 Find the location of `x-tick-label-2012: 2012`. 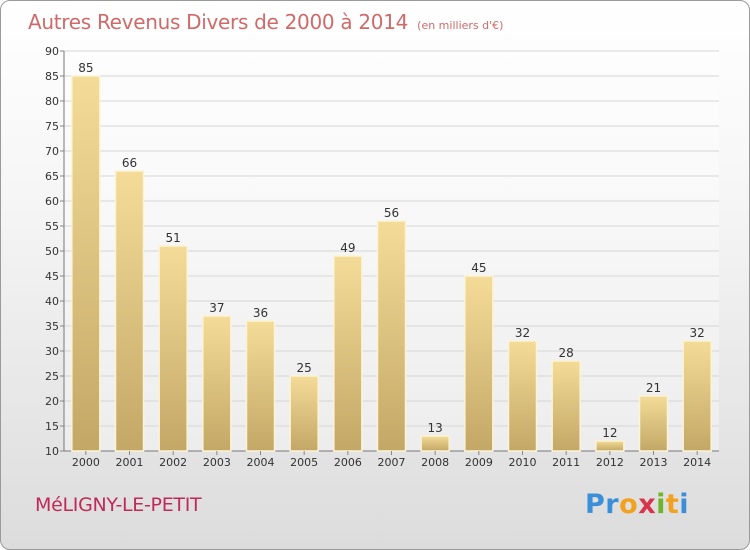

x-tick-label-2012: 2012 is located at coordinates (610, 462).